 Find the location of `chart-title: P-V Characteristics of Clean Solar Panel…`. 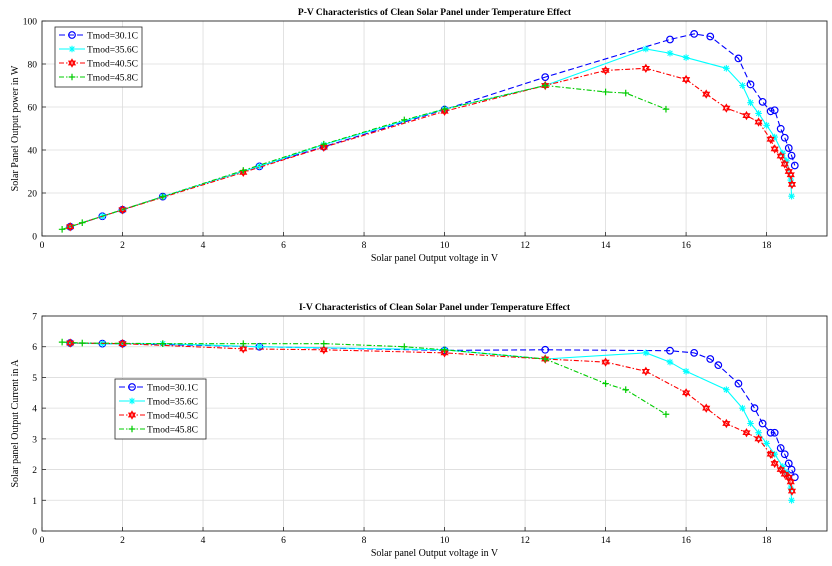

chart-title: P-V Characteristics of Clean Solar Panel… is located at coordinates (435, 13).